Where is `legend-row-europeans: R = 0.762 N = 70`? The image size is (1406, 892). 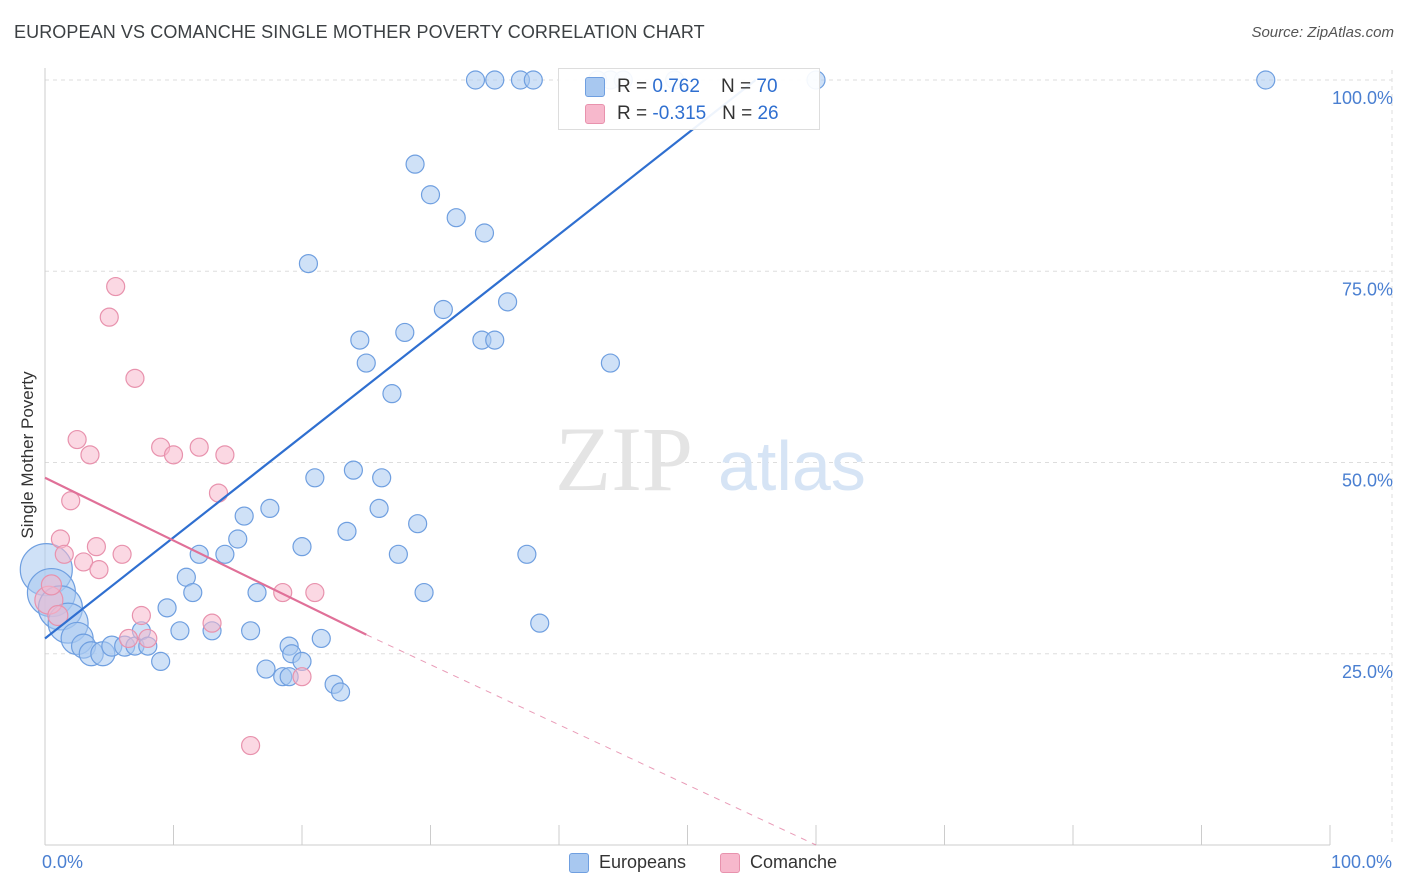
legend-row-europeans: R = 0.762 N = 70 is located at coordinates (689, 87).